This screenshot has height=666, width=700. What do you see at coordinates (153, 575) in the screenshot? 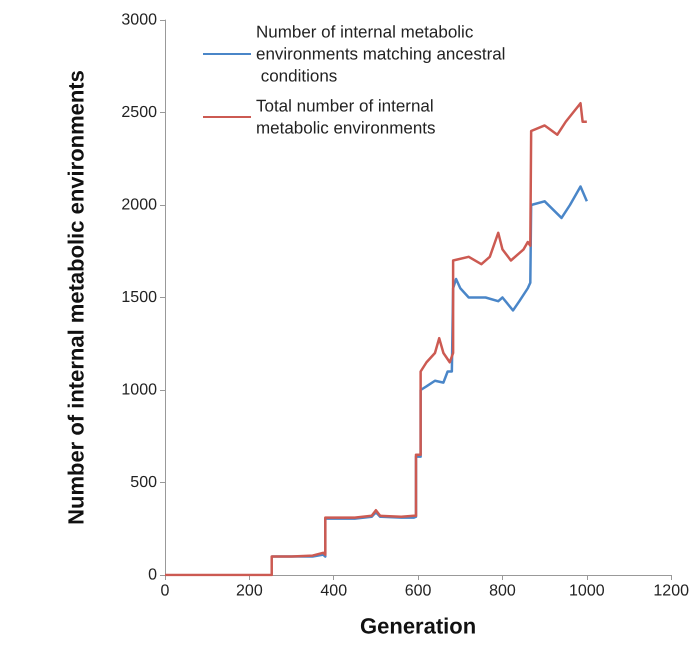
I see `y-tick-label: 0` at bounding box center [153, 575].